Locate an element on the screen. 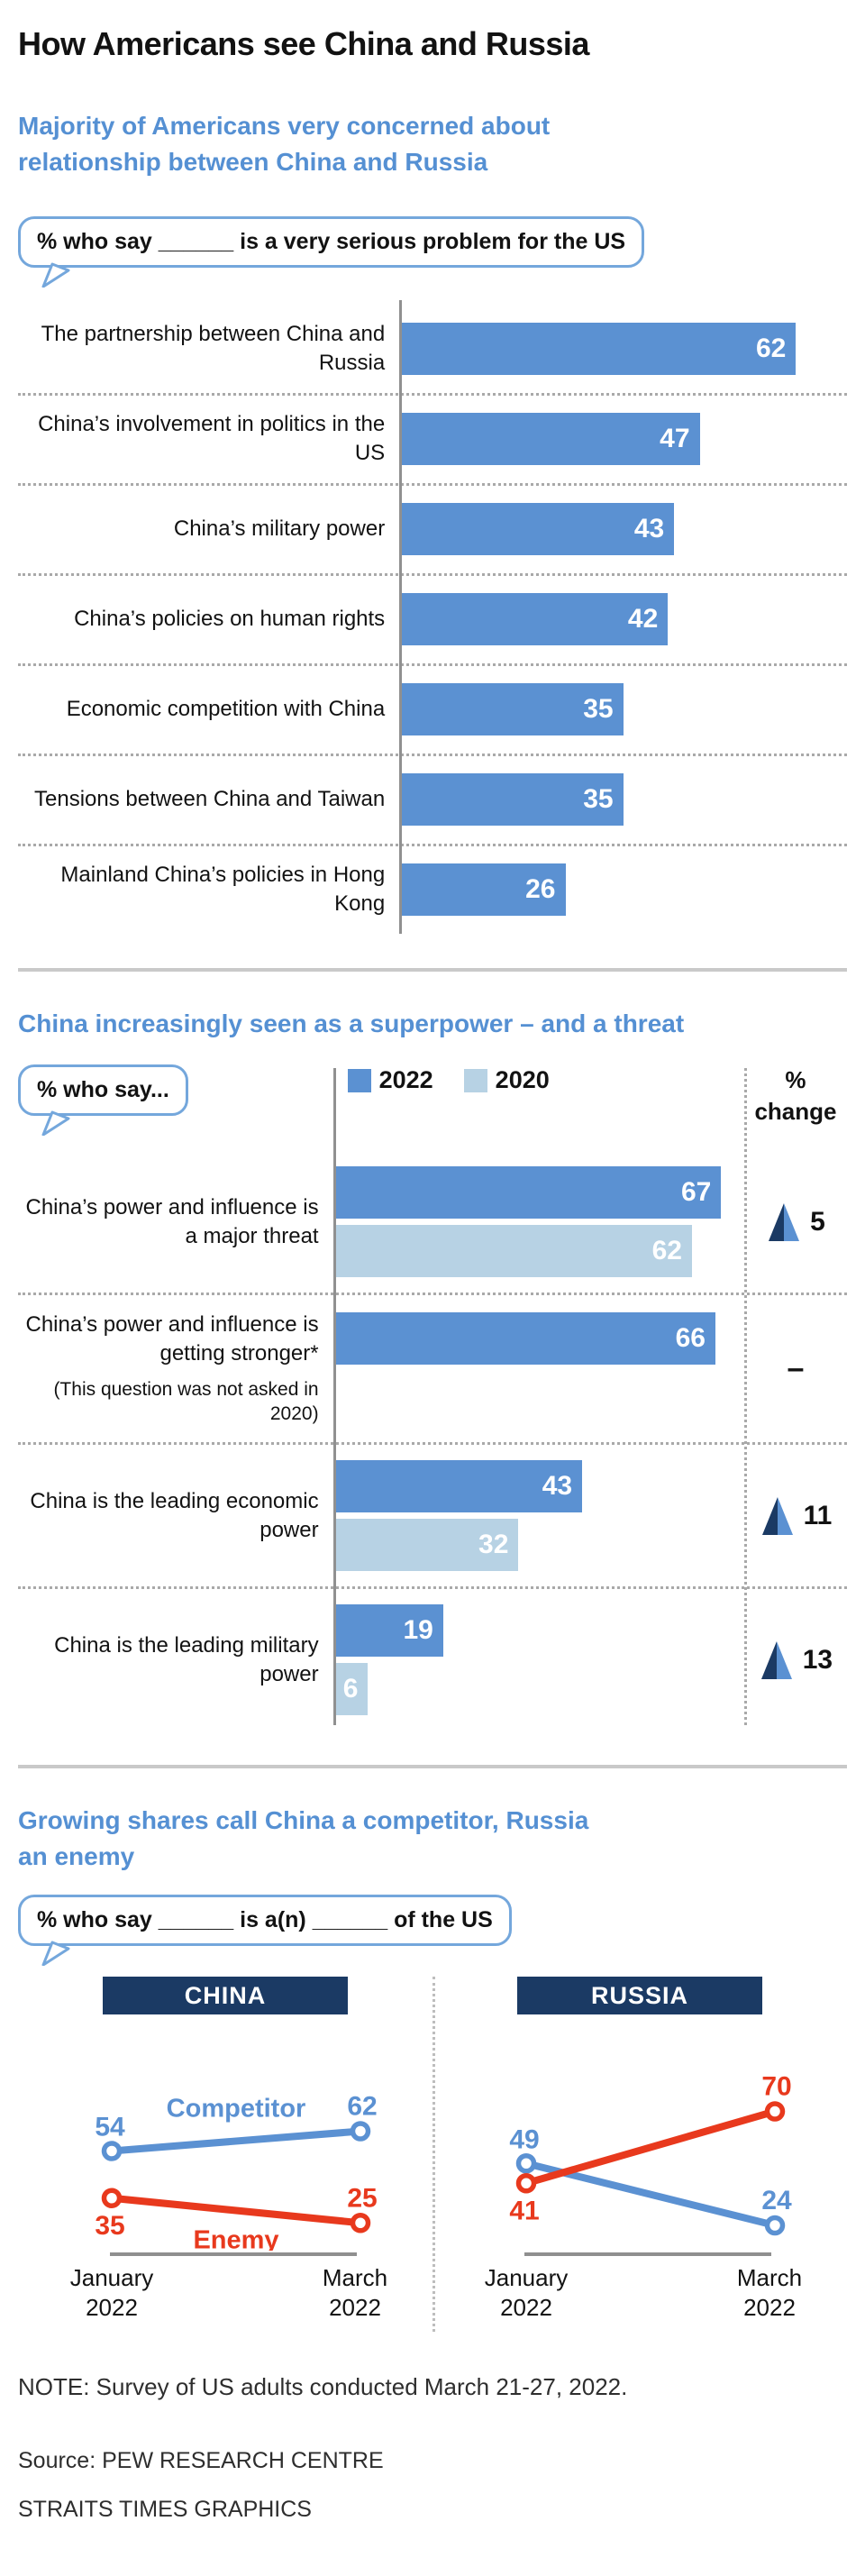  series-name-label: Enemy is located at coordinates (235, 2238).